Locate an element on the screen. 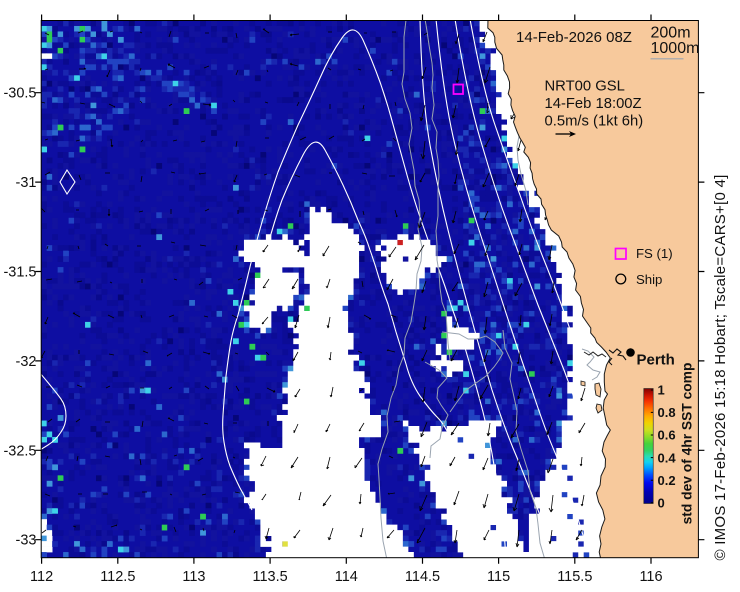 The height and width of the screenshot is (592, 740). svg-text: 1 is located at coordinates (661, 390).